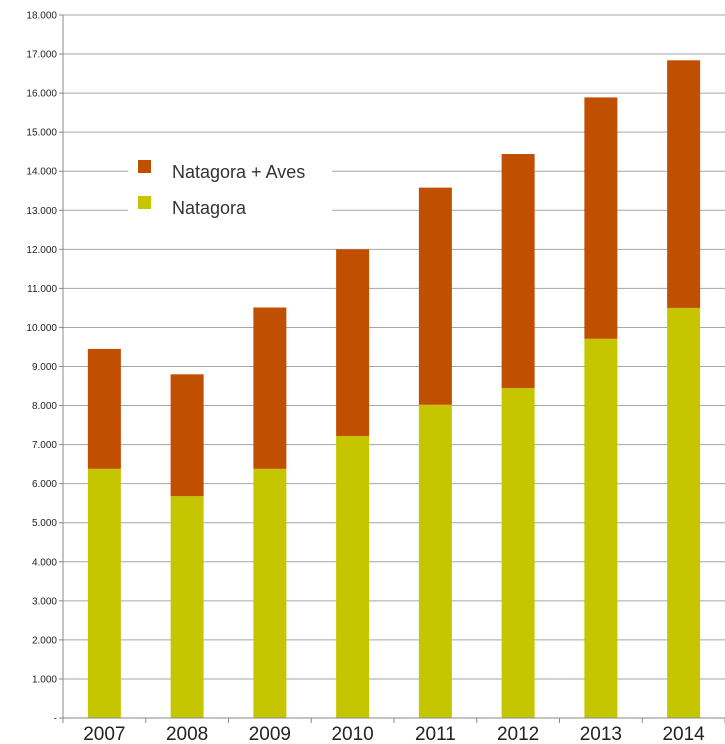  I want to click on legend-background, so click(230, 183).